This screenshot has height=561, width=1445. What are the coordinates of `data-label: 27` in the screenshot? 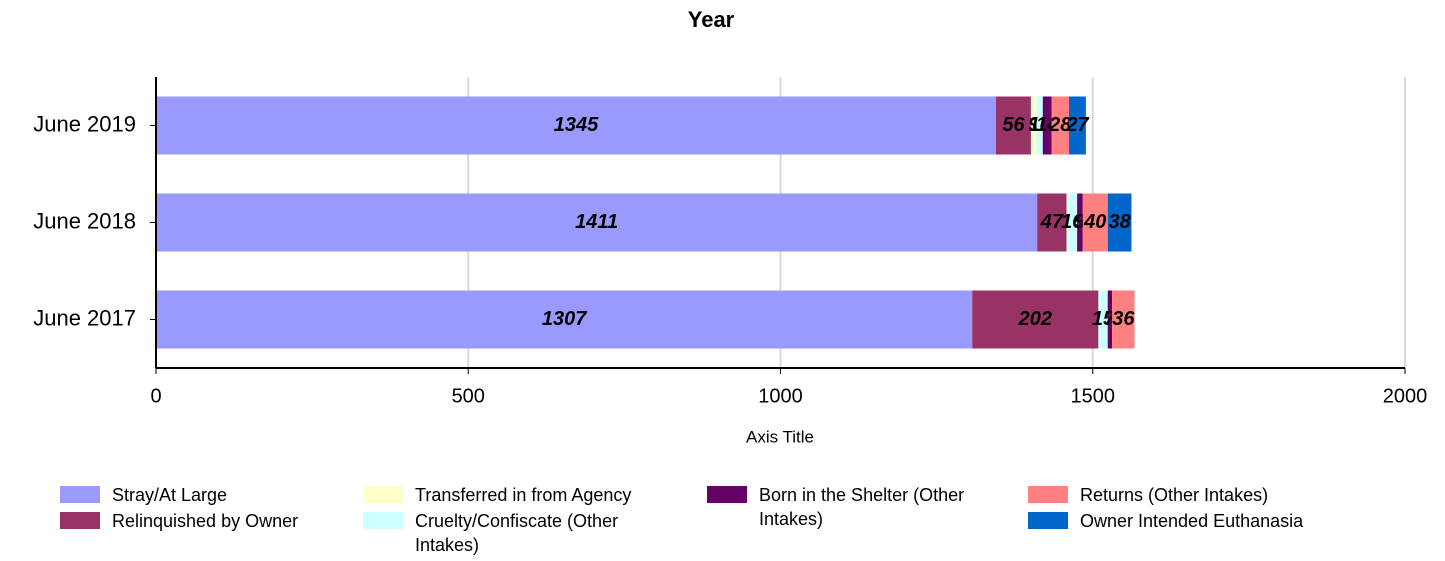 It's located at (1077, 125).